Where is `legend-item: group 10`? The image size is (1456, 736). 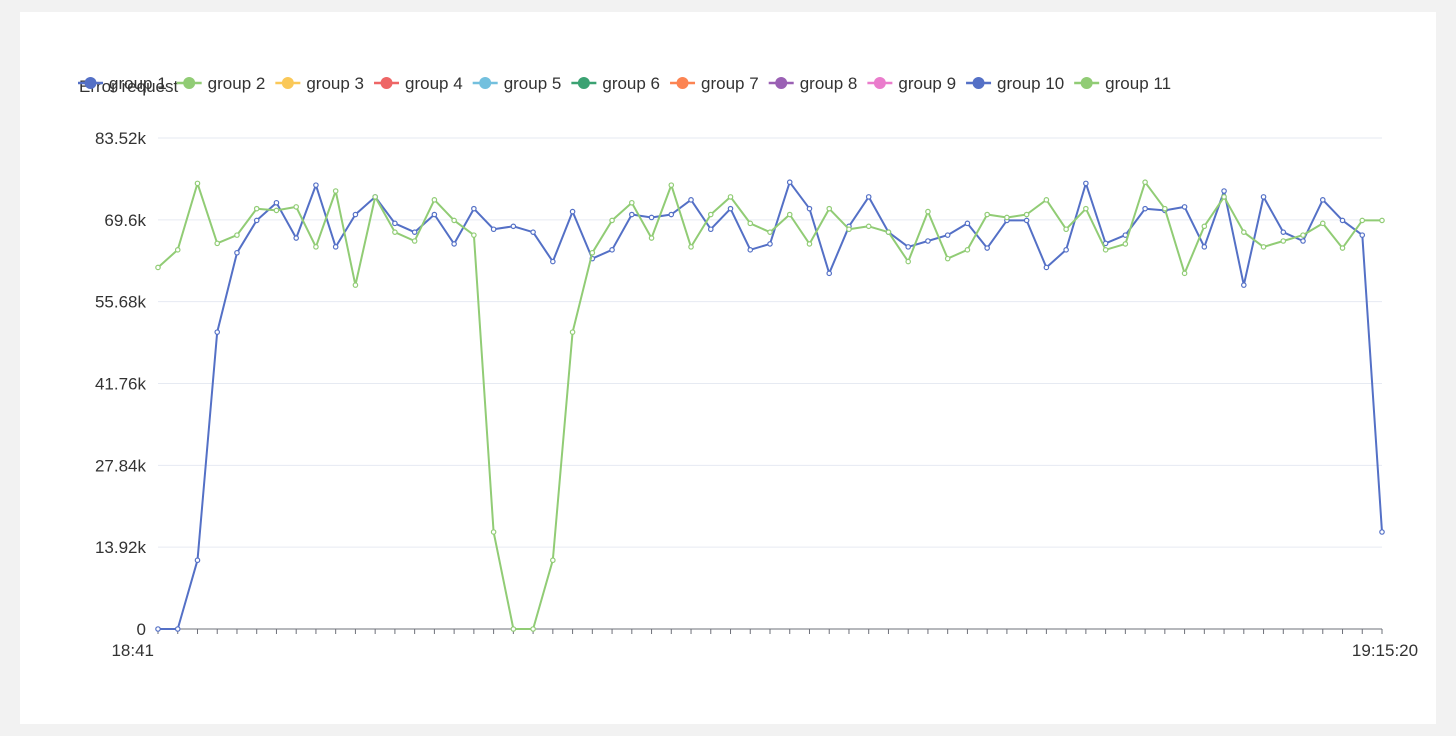 legend-item: group 10 is located at coordinates (1015, 83).